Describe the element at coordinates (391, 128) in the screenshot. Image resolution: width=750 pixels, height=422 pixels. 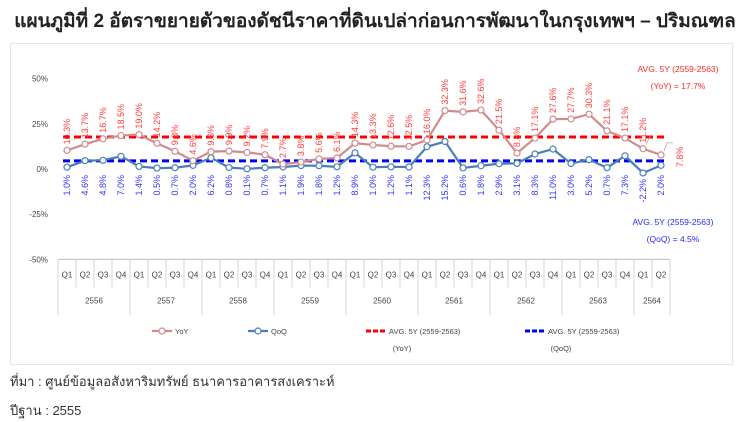
I see `yoy-data-label: 12.6%` at that location.